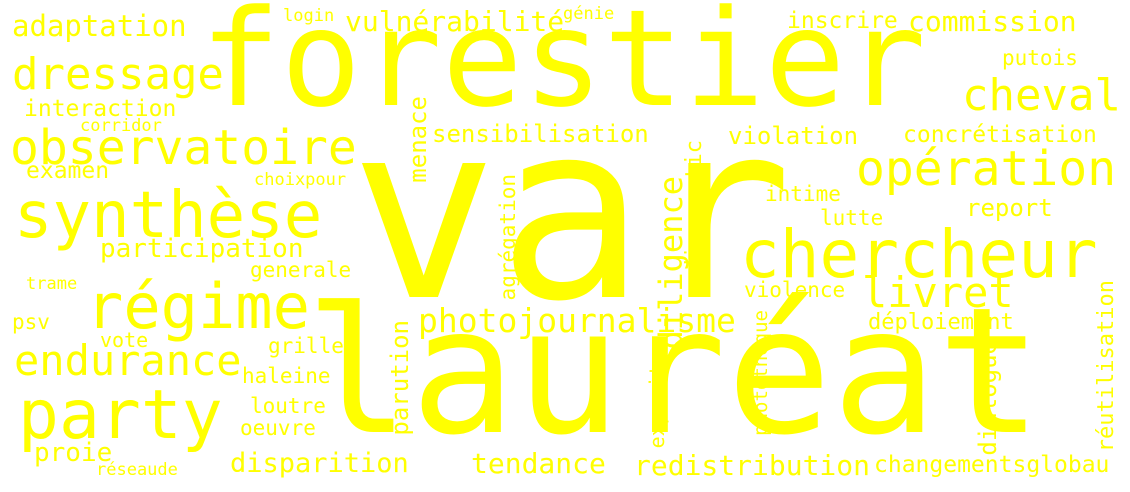 This screenshot has width=1130, height=492. What do you see at coordinates (941, 323) in the screenshot?
I see `word-deploiement: déploiement` at bounding box center [941, 323].